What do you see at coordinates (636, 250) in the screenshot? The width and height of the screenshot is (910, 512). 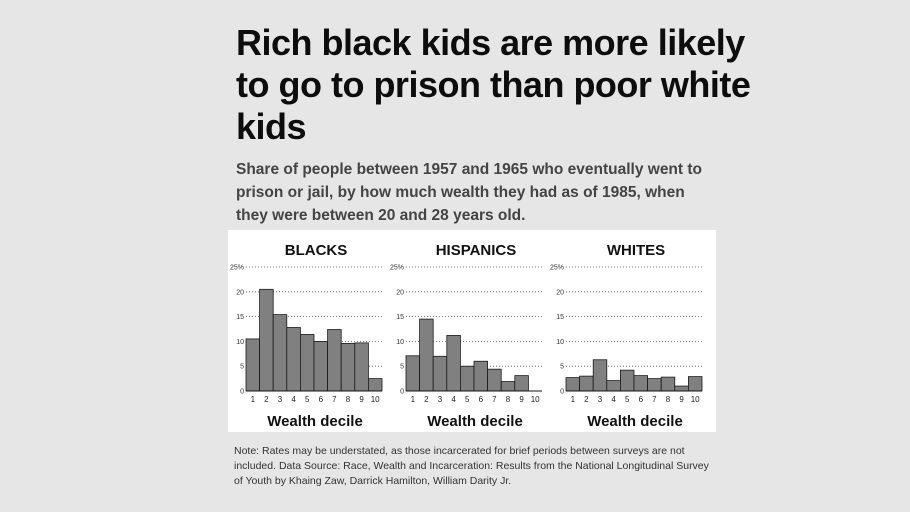 I see `panel-title: WHITES` at bounding box center [636, 250].